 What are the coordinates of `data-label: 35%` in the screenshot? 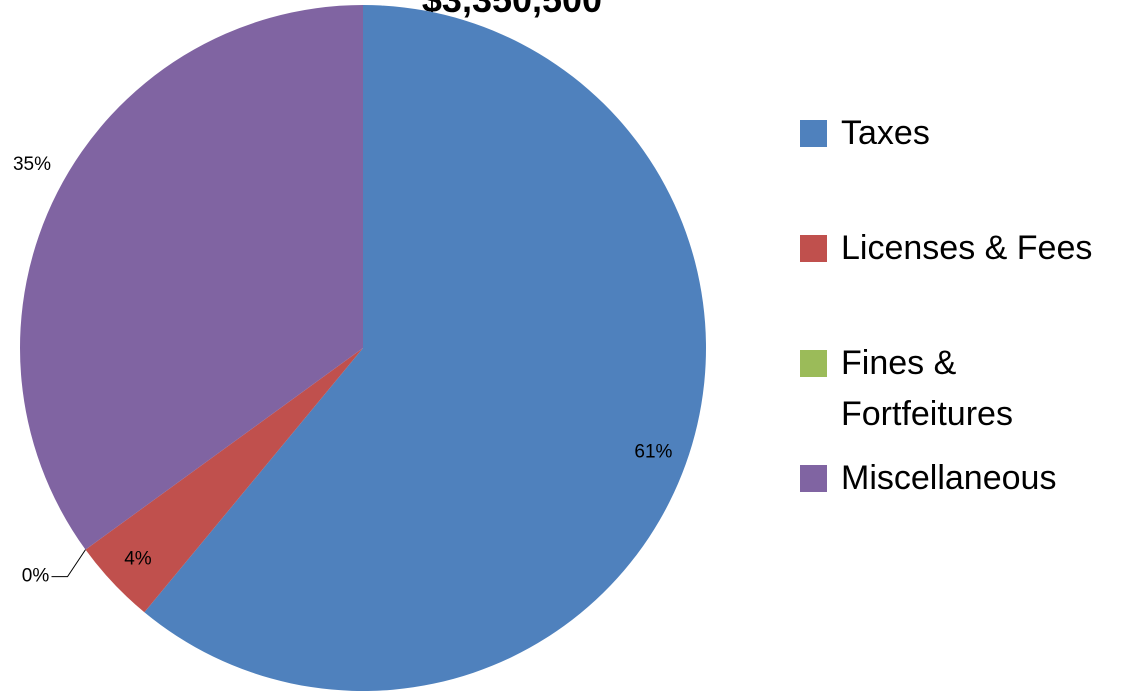 It's located at (32, 164).